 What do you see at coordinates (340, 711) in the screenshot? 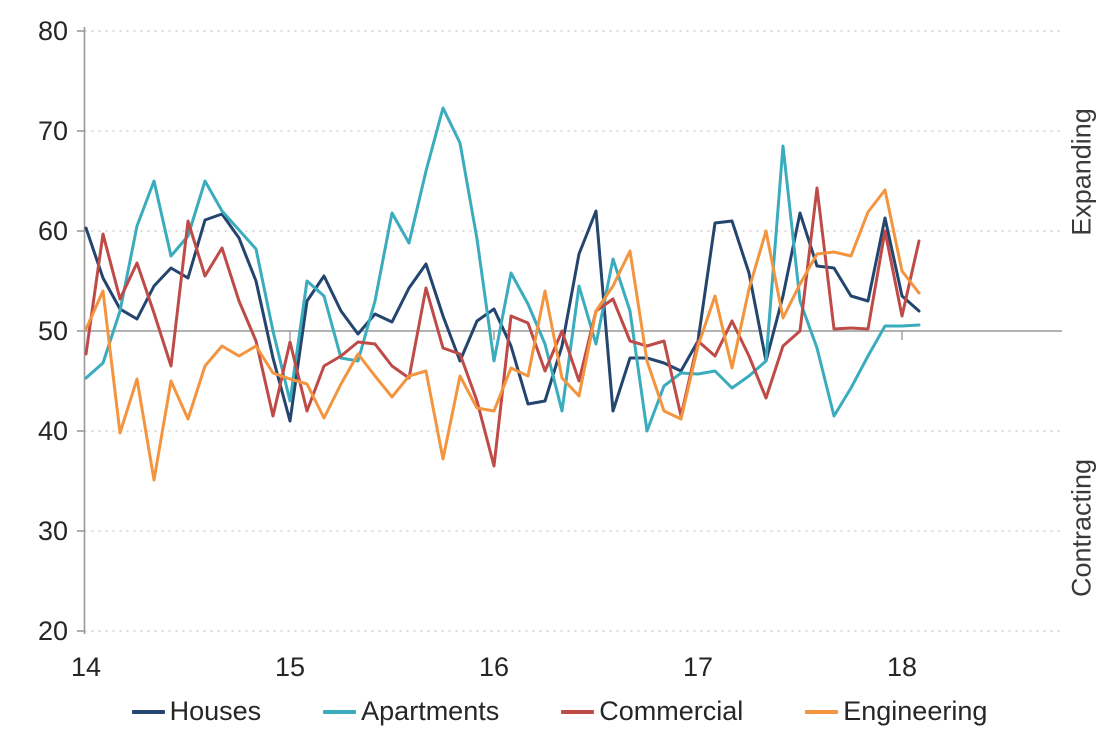
I see `apartments-line-swatch` at bounding box center [340, 711].